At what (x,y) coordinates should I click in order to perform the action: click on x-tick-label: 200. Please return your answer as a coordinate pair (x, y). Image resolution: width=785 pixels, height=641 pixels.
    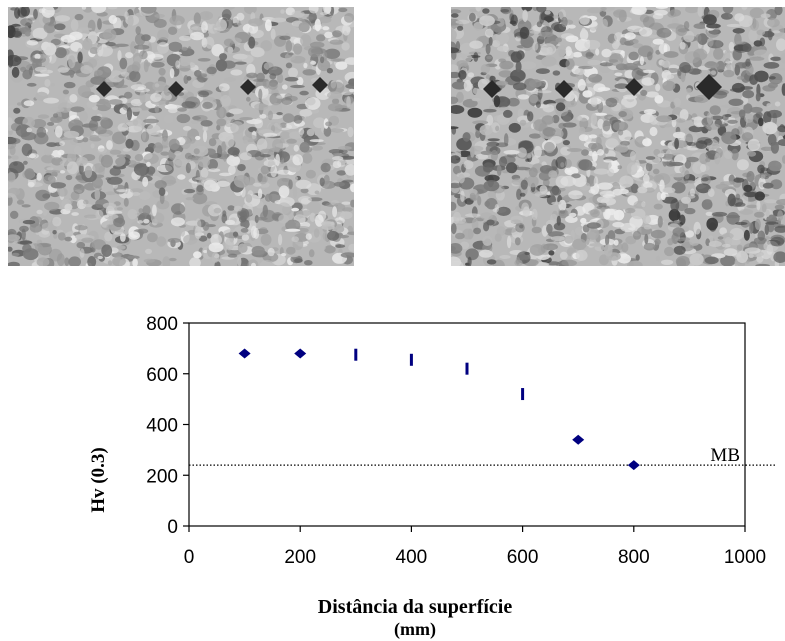
    Looking at the image, I should click on (300, 557).